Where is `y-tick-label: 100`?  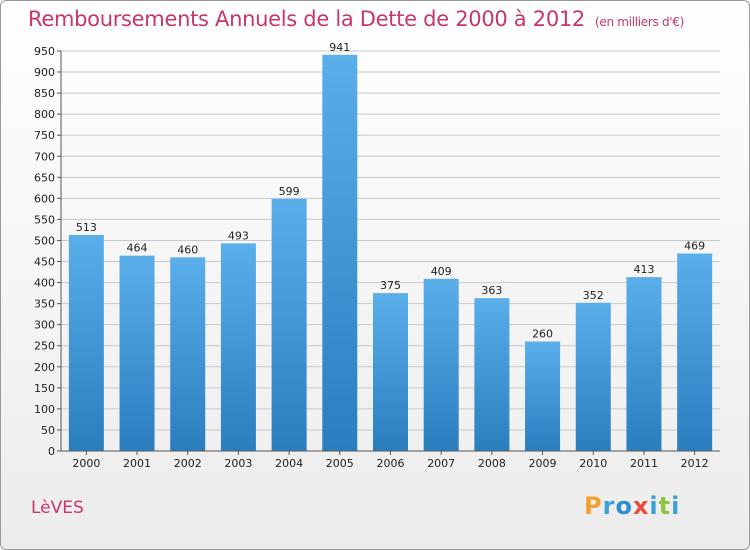
y-tick-label: 100 is located at coordinates (44, 409).